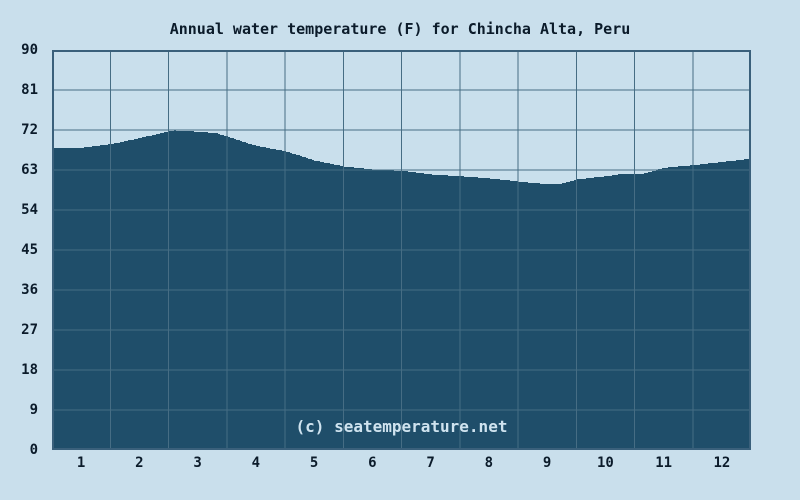 This screenshot has height=500, width=800. What do you see at coordinates (547, 463) in the screenshot?
I see `x-tick-label: 9` at bounding box center [547, 463].